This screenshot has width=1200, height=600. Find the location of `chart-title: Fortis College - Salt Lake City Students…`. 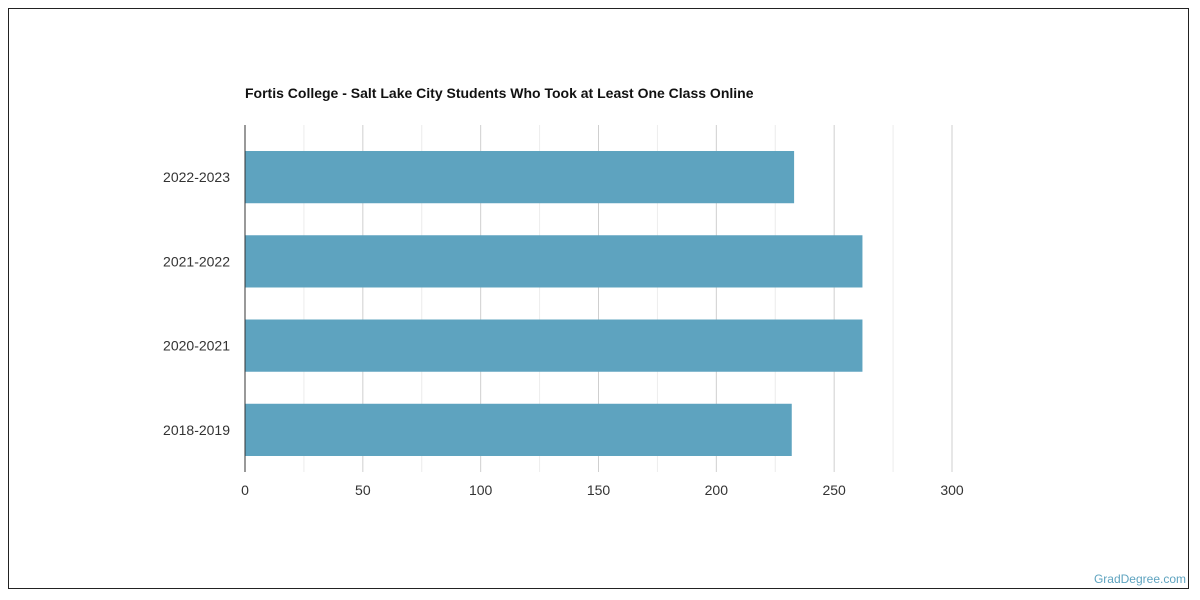

chart-title: Fortis College - Salt Lake City Students… is located at coordinates (499, 93).